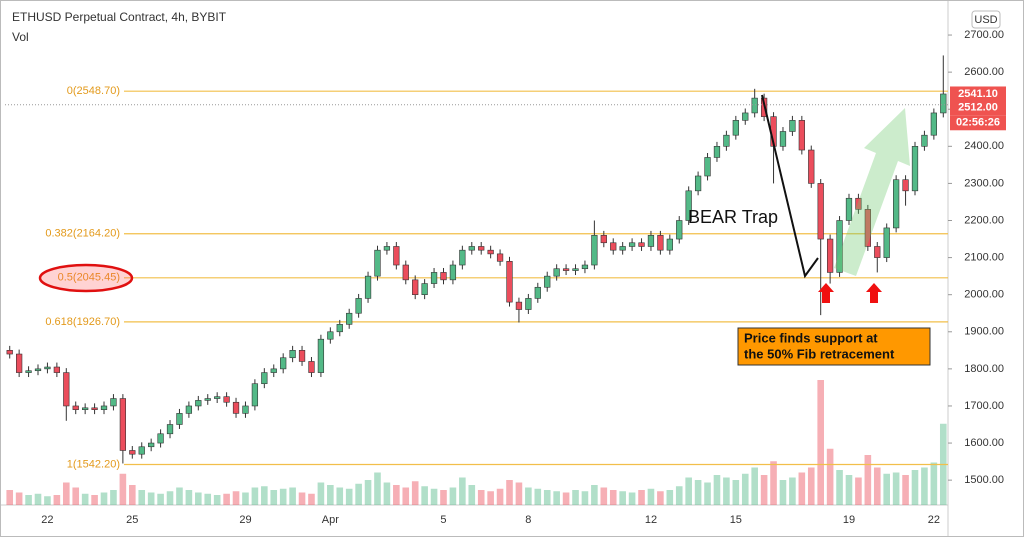  What do you see at coordinates (984, 35) in the screenshot?
I see `y-tick-label: 2700.00` at bounding box center [984, 35].